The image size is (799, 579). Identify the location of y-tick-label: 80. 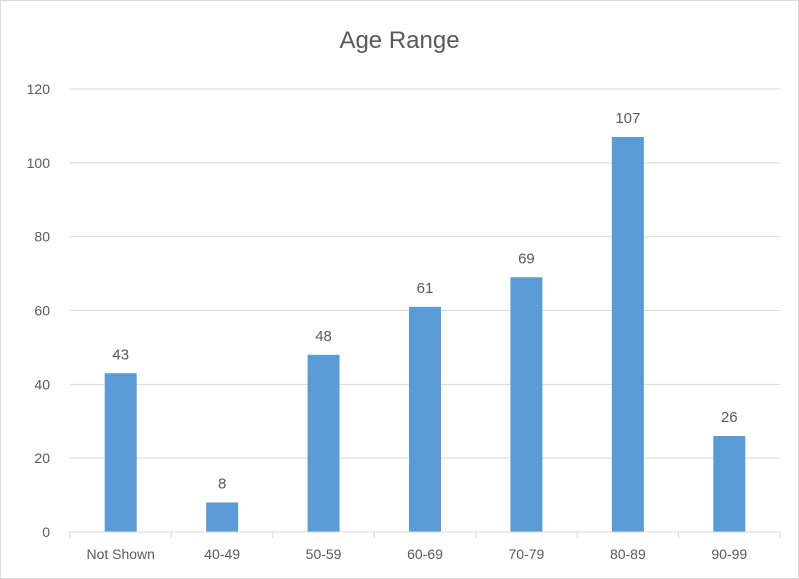
(42, 237).